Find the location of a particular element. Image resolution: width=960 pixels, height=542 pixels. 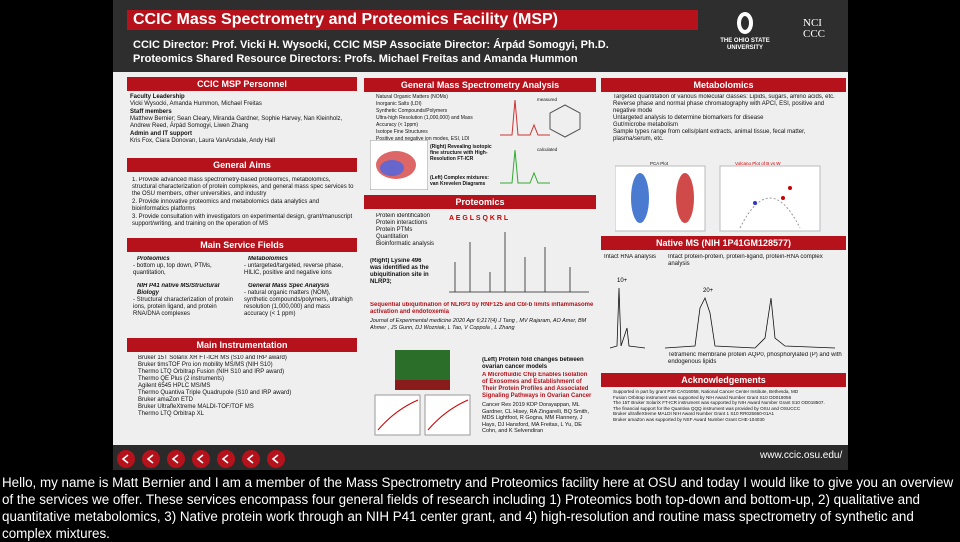

directors-line: Proteomics Shared Resource Directors is located at coordinates (355, 59).